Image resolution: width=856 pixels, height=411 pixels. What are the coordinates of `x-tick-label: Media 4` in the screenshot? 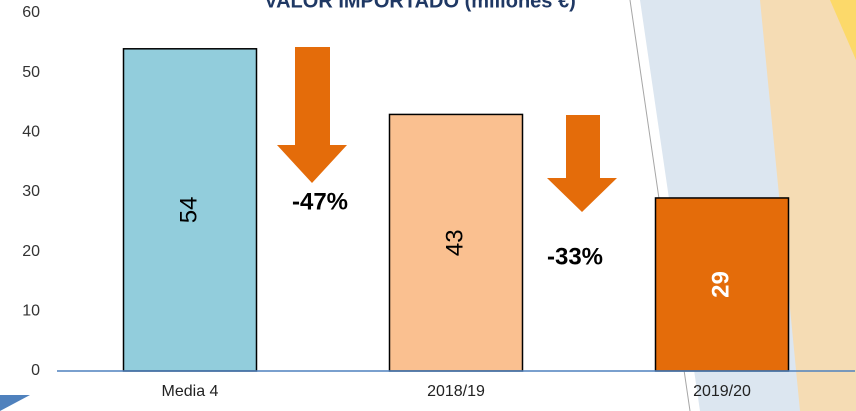 It's located at (190, 391).